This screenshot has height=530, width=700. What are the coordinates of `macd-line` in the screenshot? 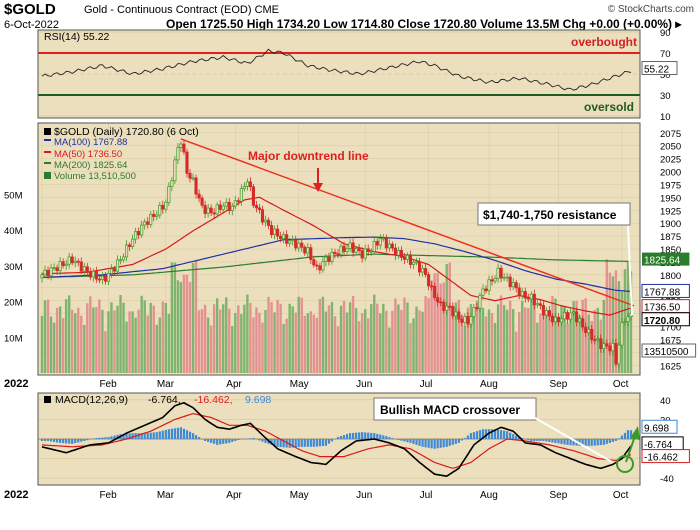 It's located at (336, 439).